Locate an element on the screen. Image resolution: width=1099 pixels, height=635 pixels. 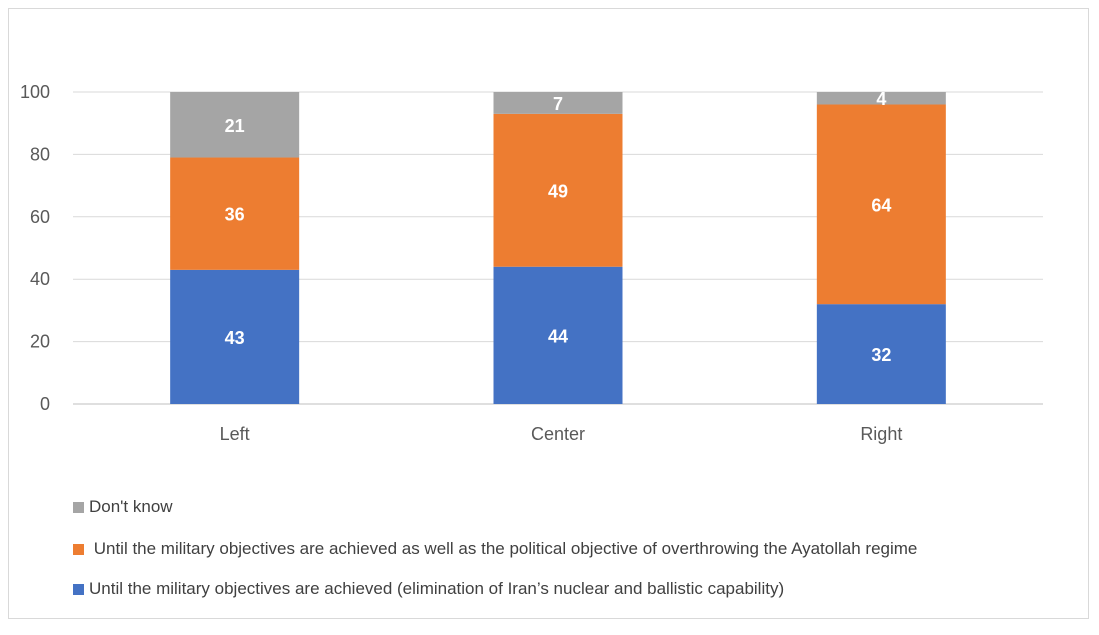
data-label: 49 is located at coordinates (558, 191).